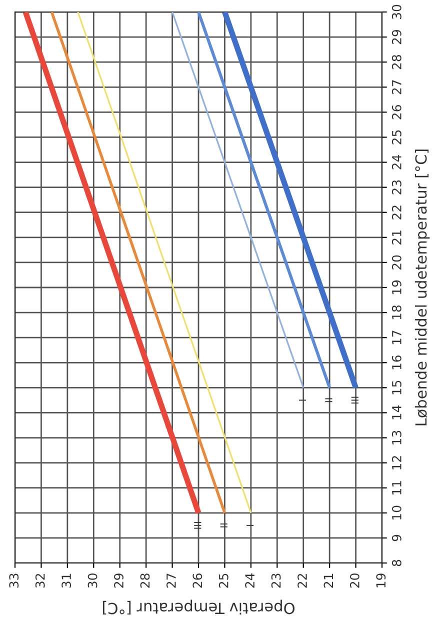 The height and width of the screenshot is (626, 440). I want to click on x-tick-label: 28, so click(145, 581).